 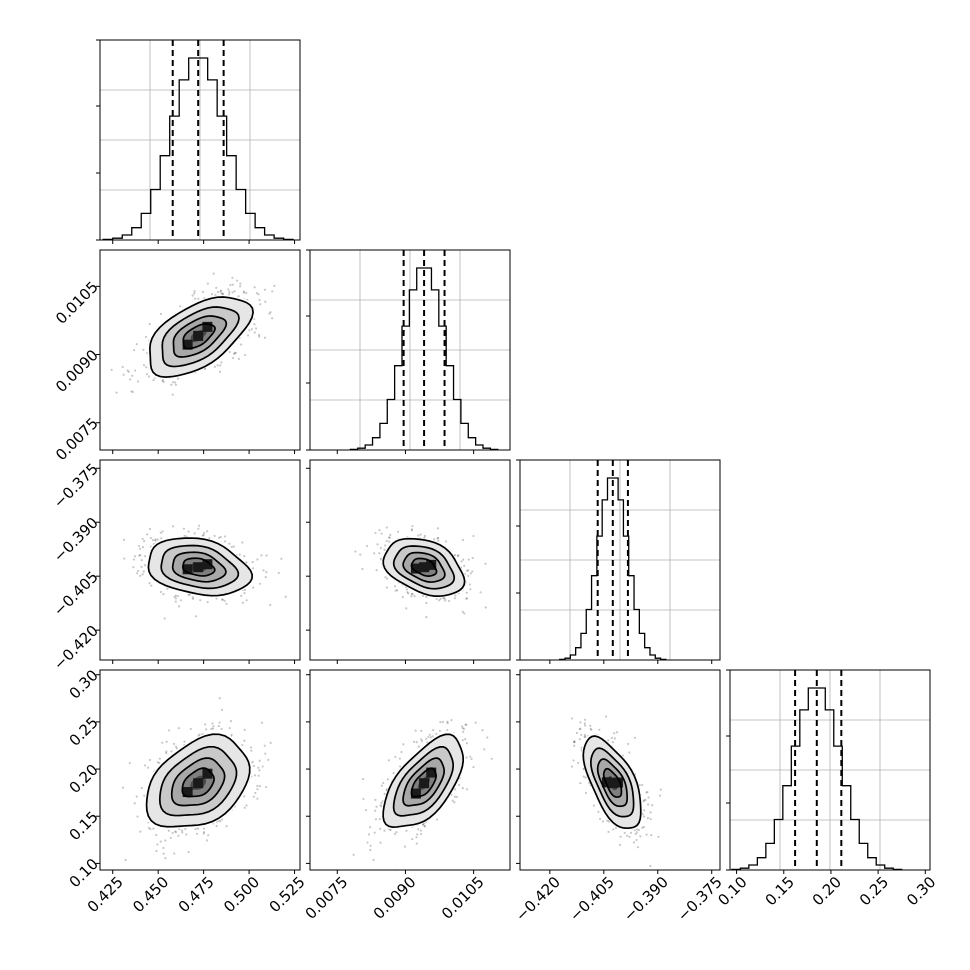 I want to click on y-tick-label: 0.0105, so click(x=77, y=303).